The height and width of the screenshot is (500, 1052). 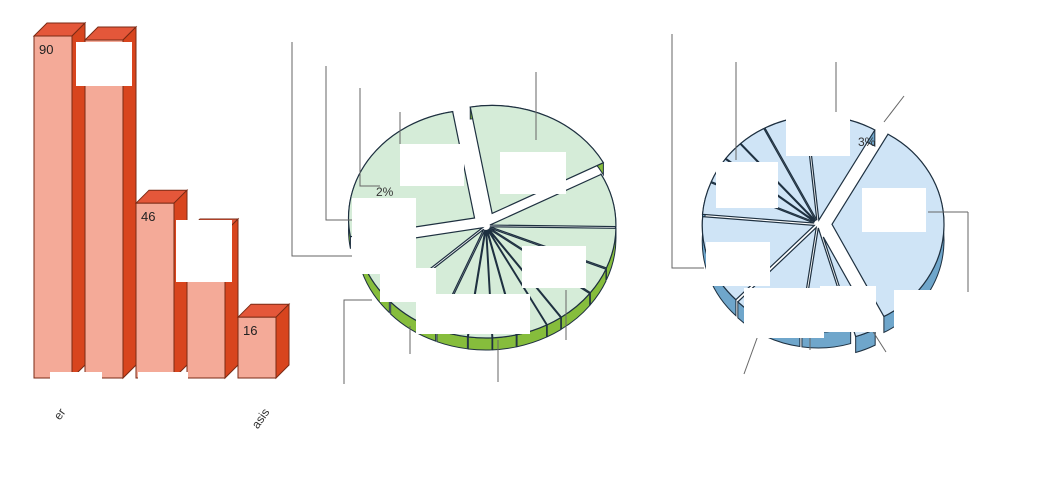 I want to click on pie-slice-side, so click(x=480, y=343).